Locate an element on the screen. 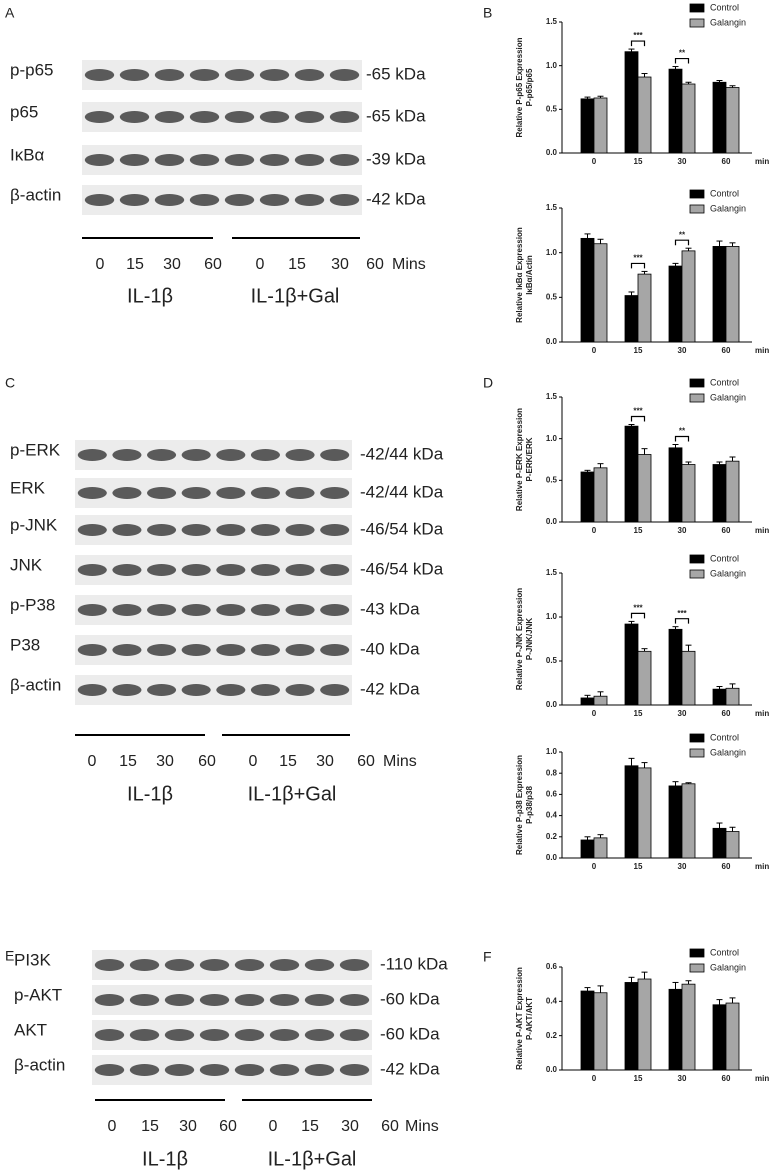 Image resolution: width=772 pixels, height=1171 pixels. y-axis-label: IκBα/Actin is located at coordinates (529, 275).